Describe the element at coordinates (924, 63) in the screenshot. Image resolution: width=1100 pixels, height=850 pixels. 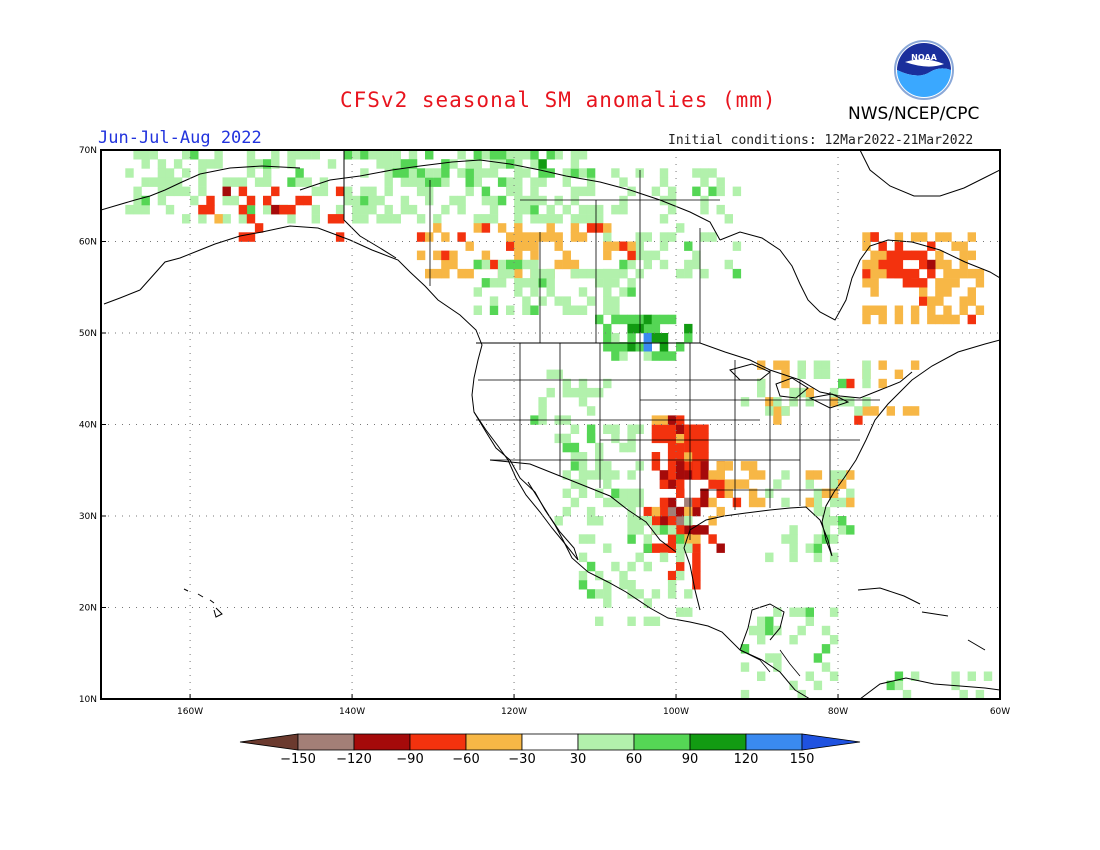
I see `logo-gull` at that location.